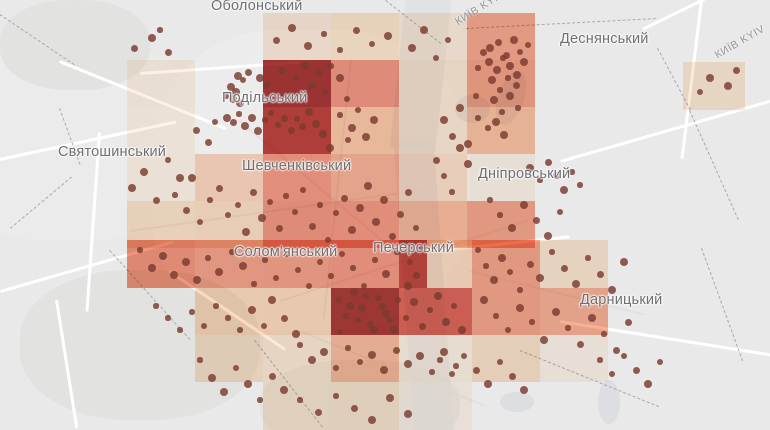 This screenshot has height=430, width=770. I want to click on district-label: Оболонський, so click(257, 7).